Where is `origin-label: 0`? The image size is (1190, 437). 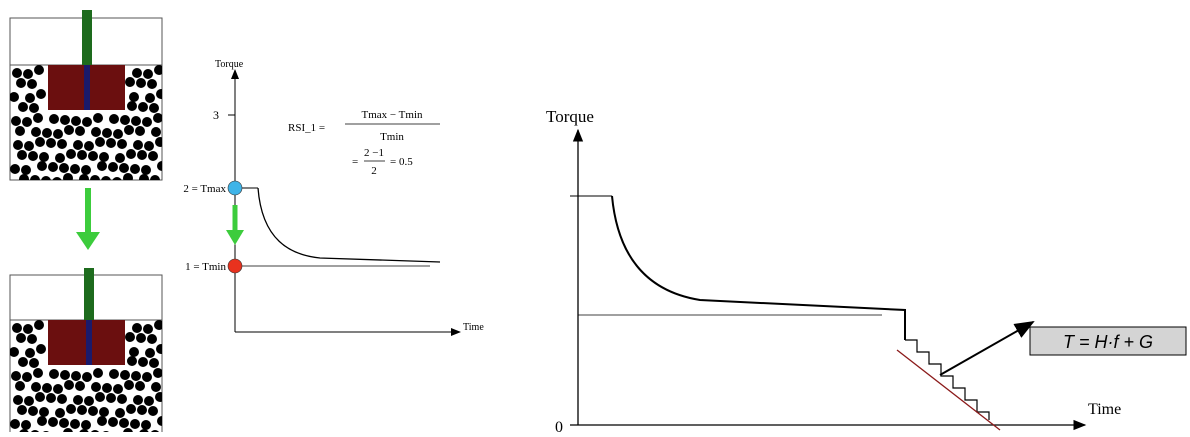 origin-label: 0 is located at coordinates (559, 425).